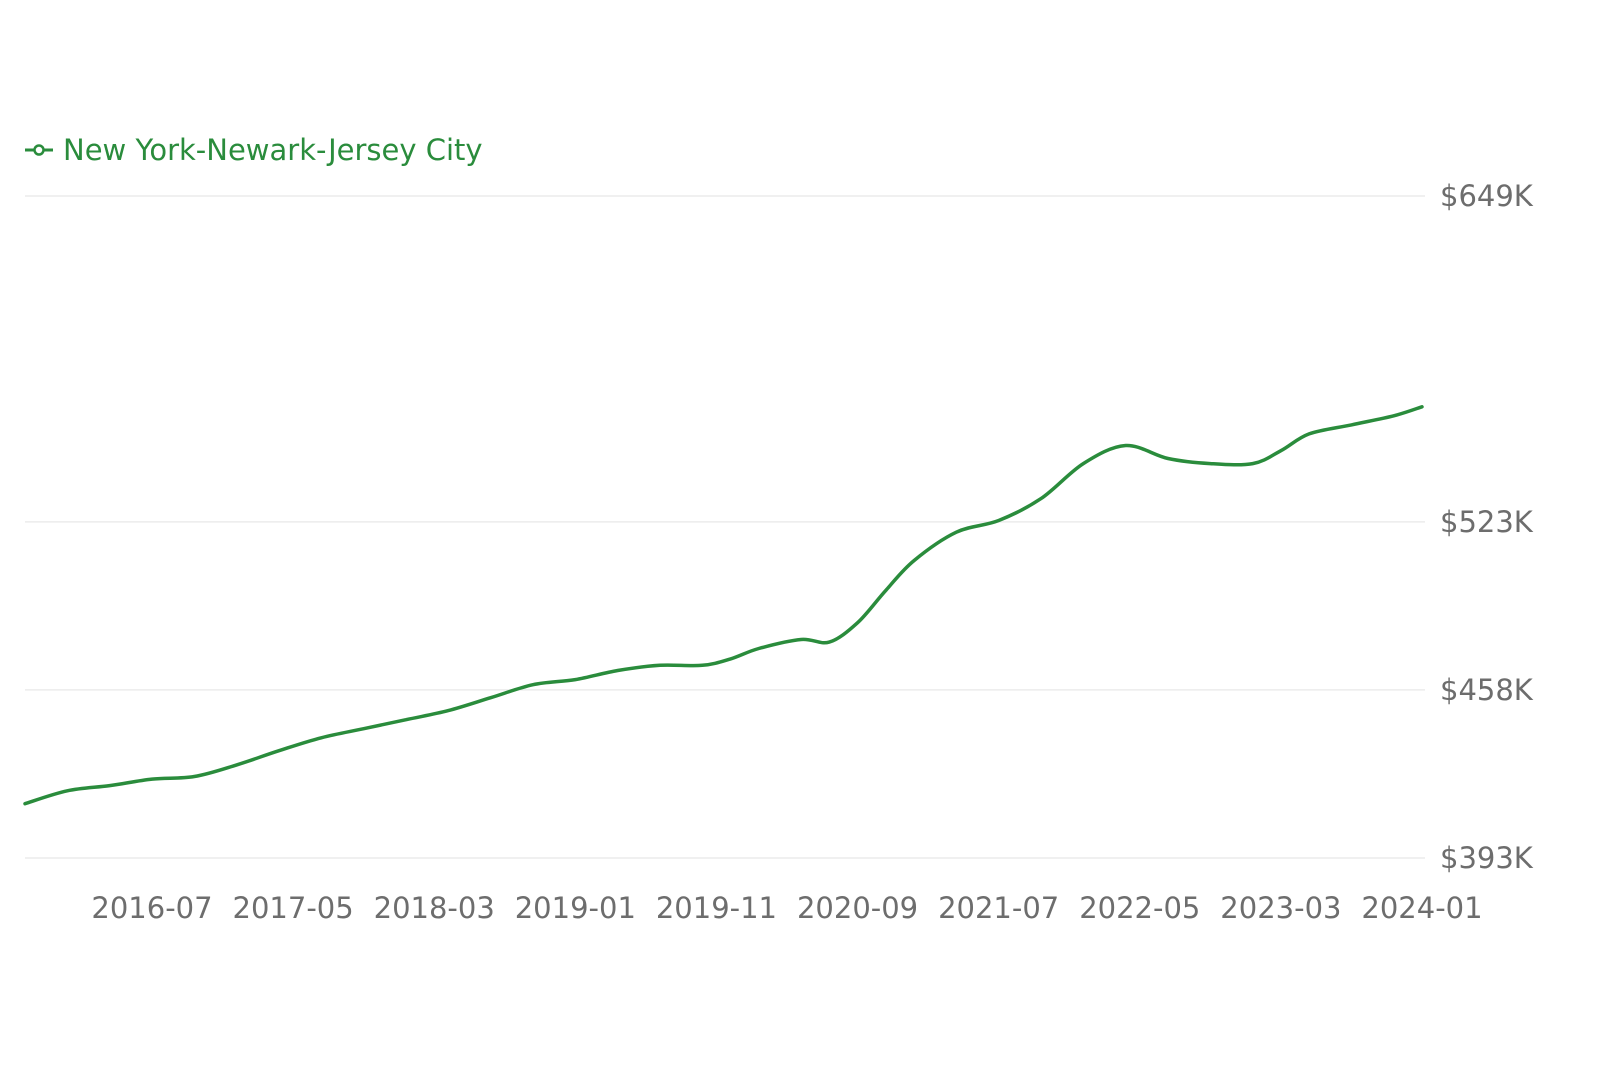  Describe the element at coordinates (857, 908) in the screenshot. I see `x-tick-label: 2020-09` at that location.